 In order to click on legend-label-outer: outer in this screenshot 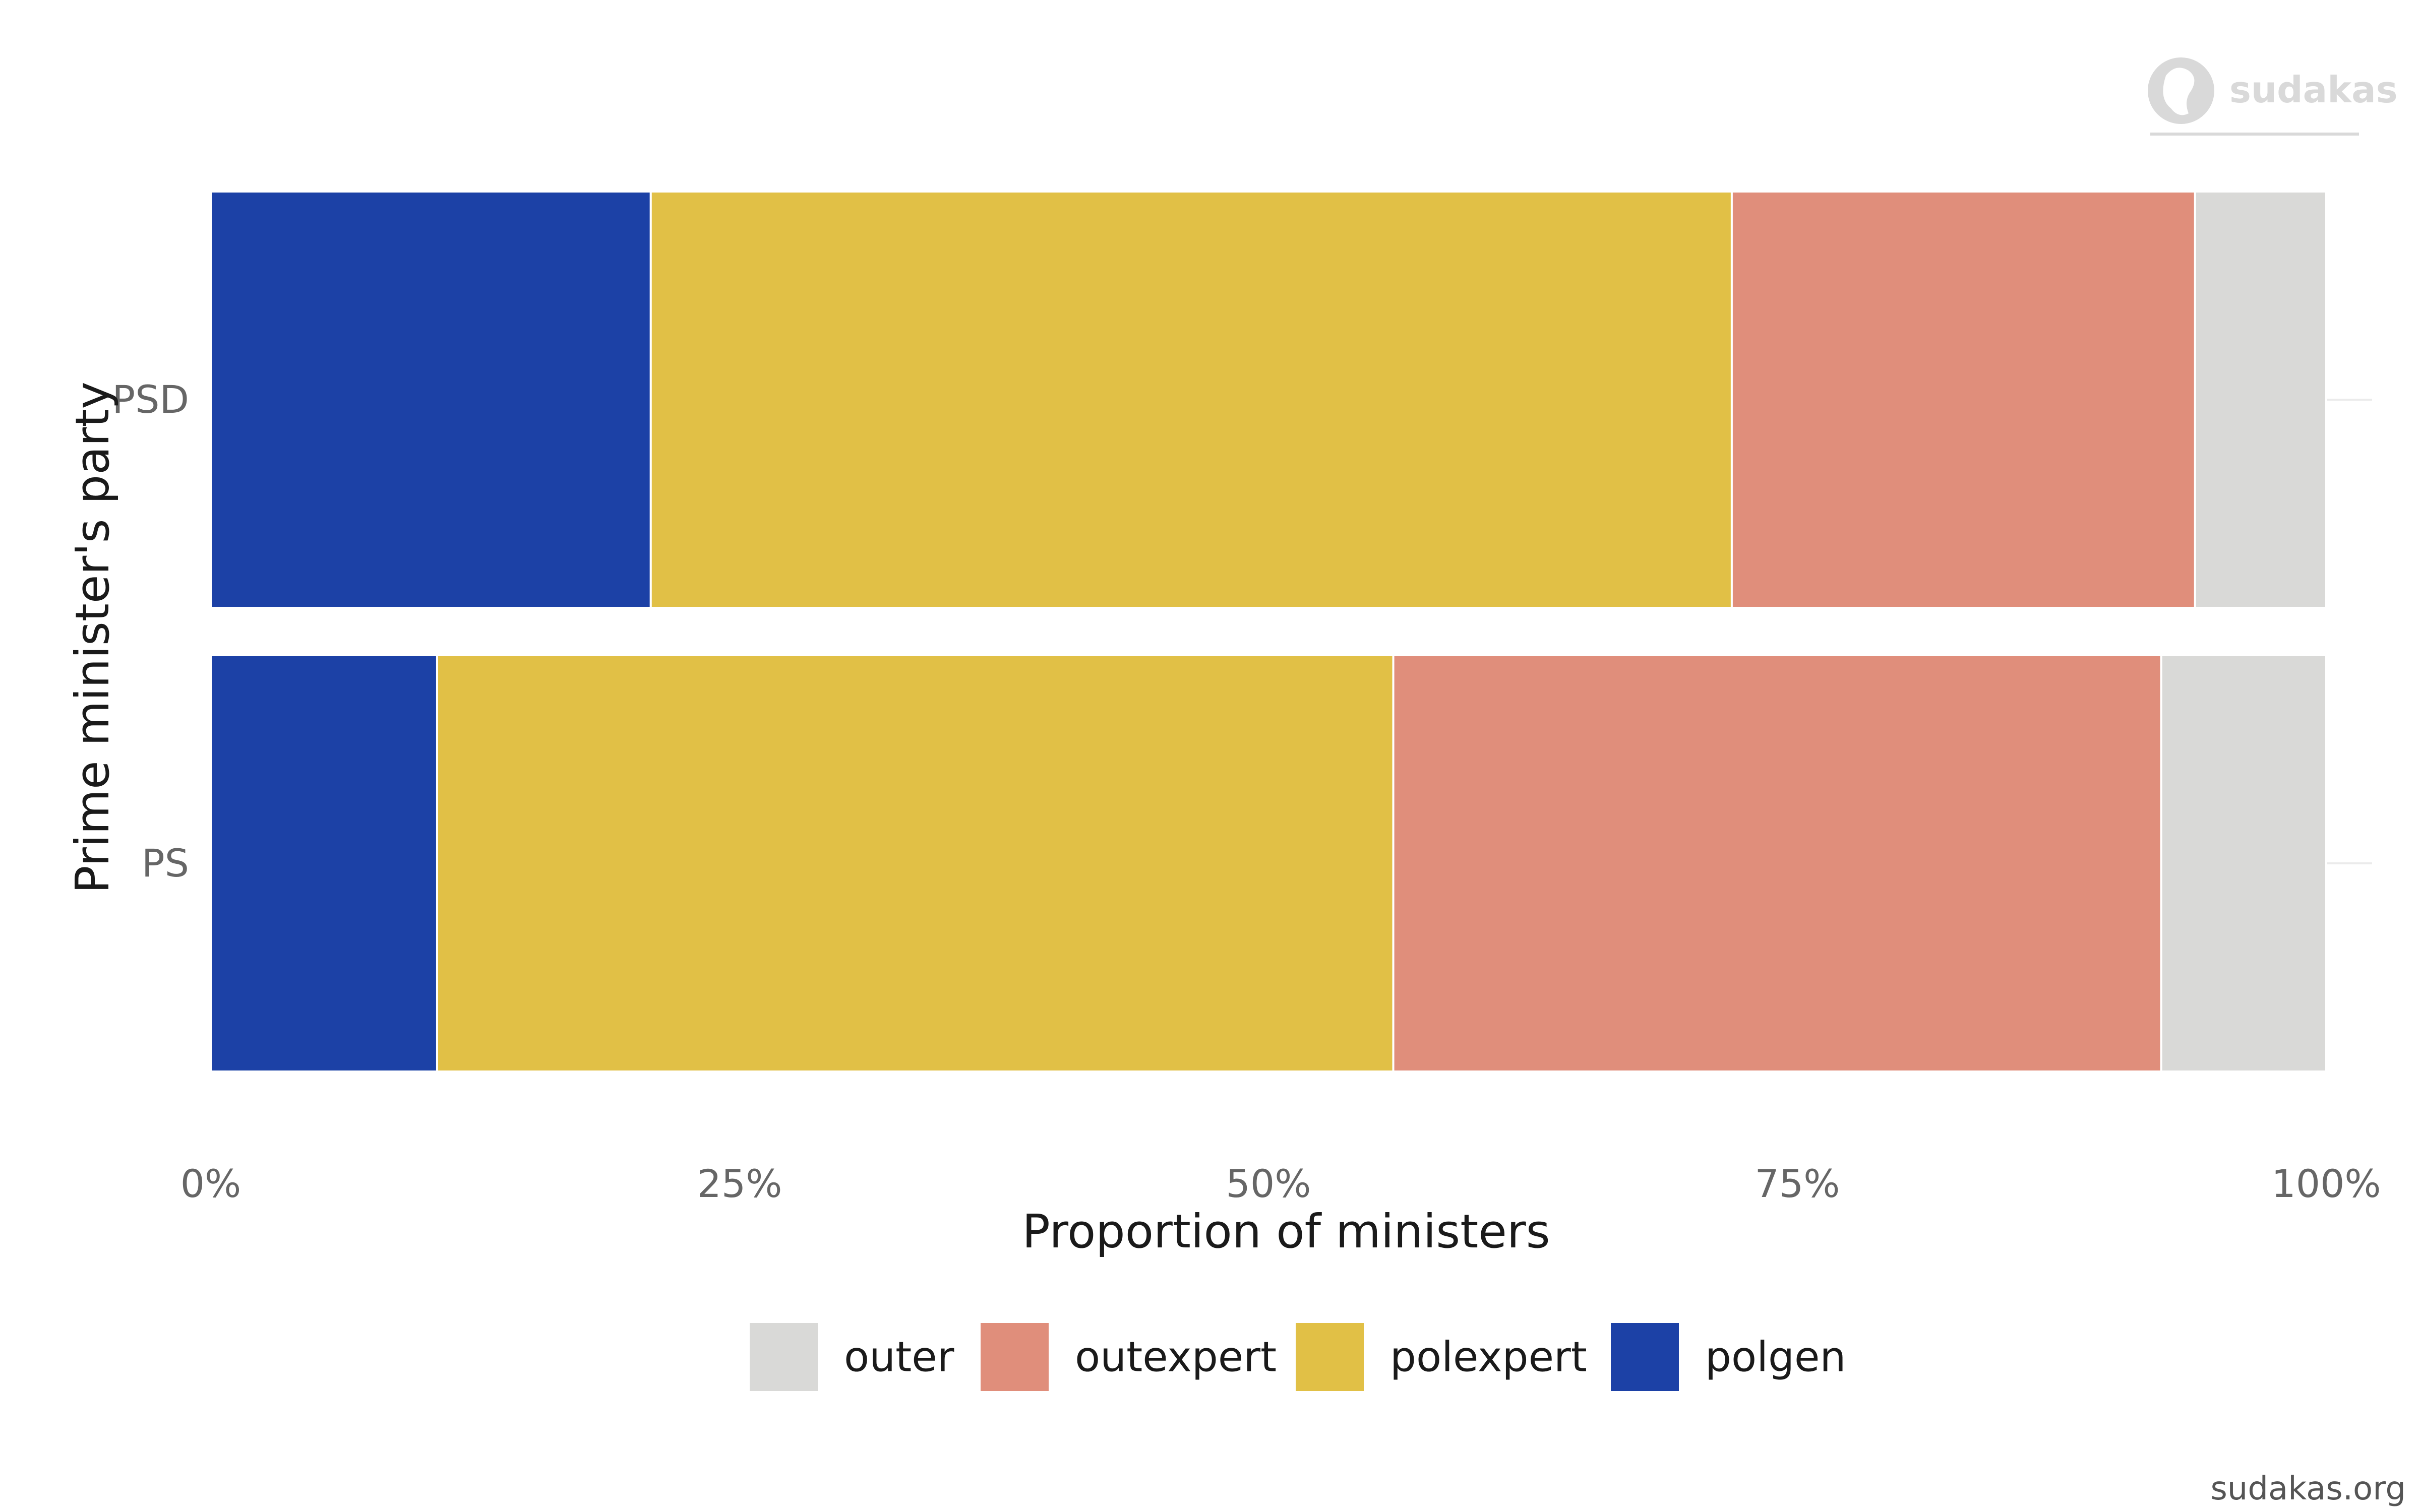, I will do `click(899, 1358)`.